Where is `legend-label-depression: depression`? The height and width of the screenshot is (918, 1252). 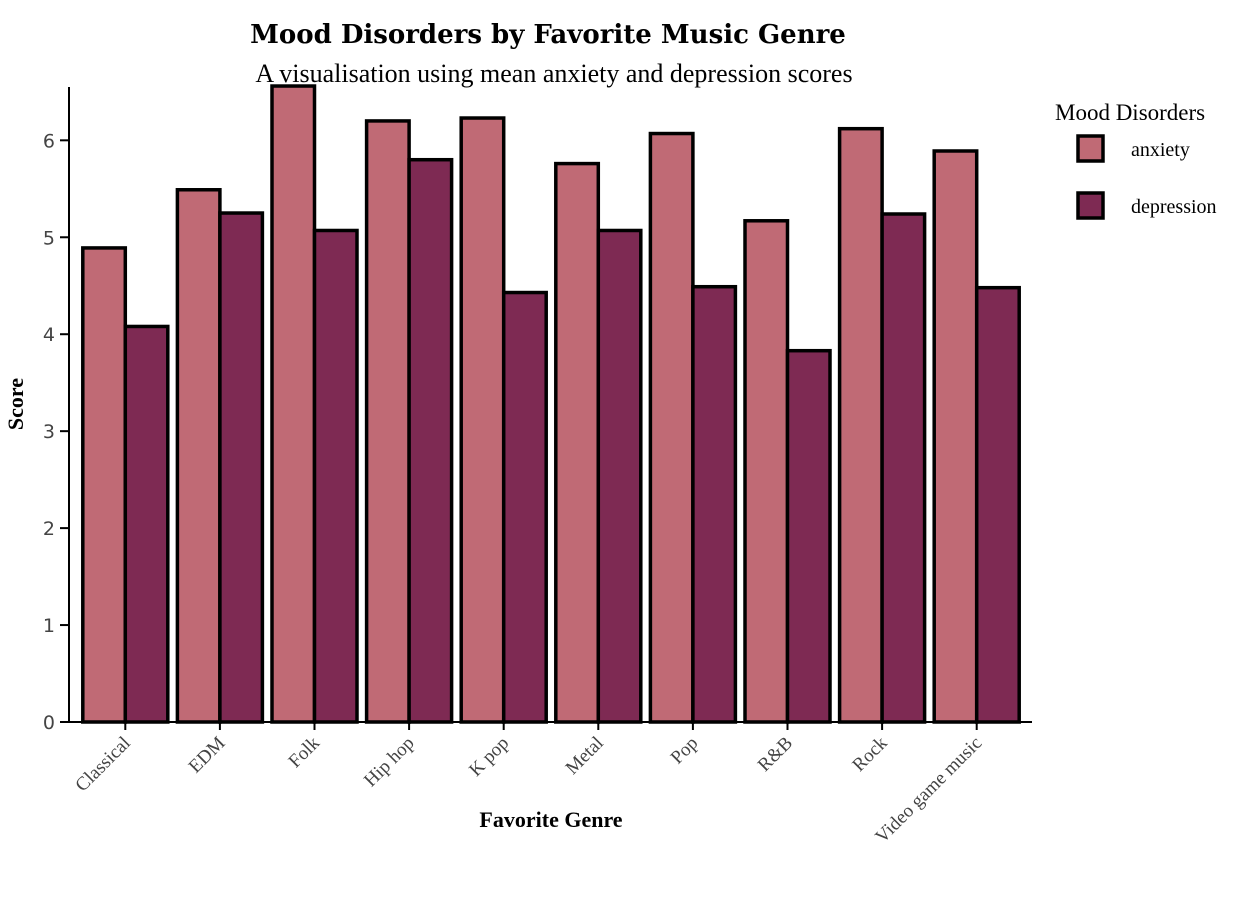 legend-label-depression: depression is located at coordinates (1174, 207).